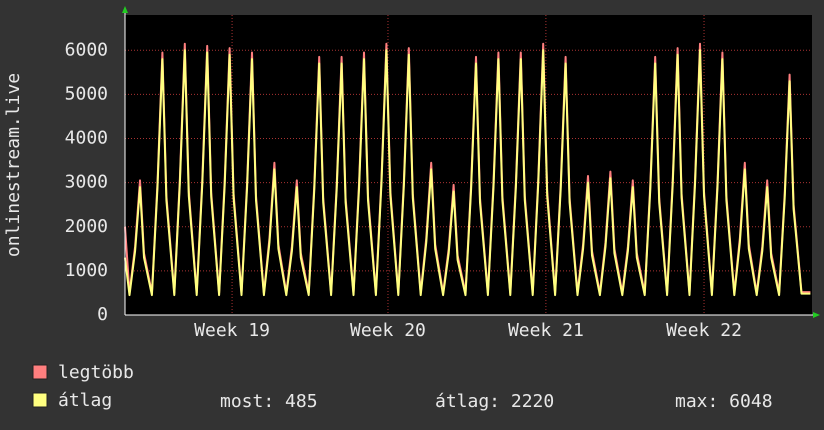 The height and width of the screenshot is (430, 824). What do you see at coordinates (724, 401) in the screenshot?
I see `stat: max: 6048` at bounding box center [724, 401].